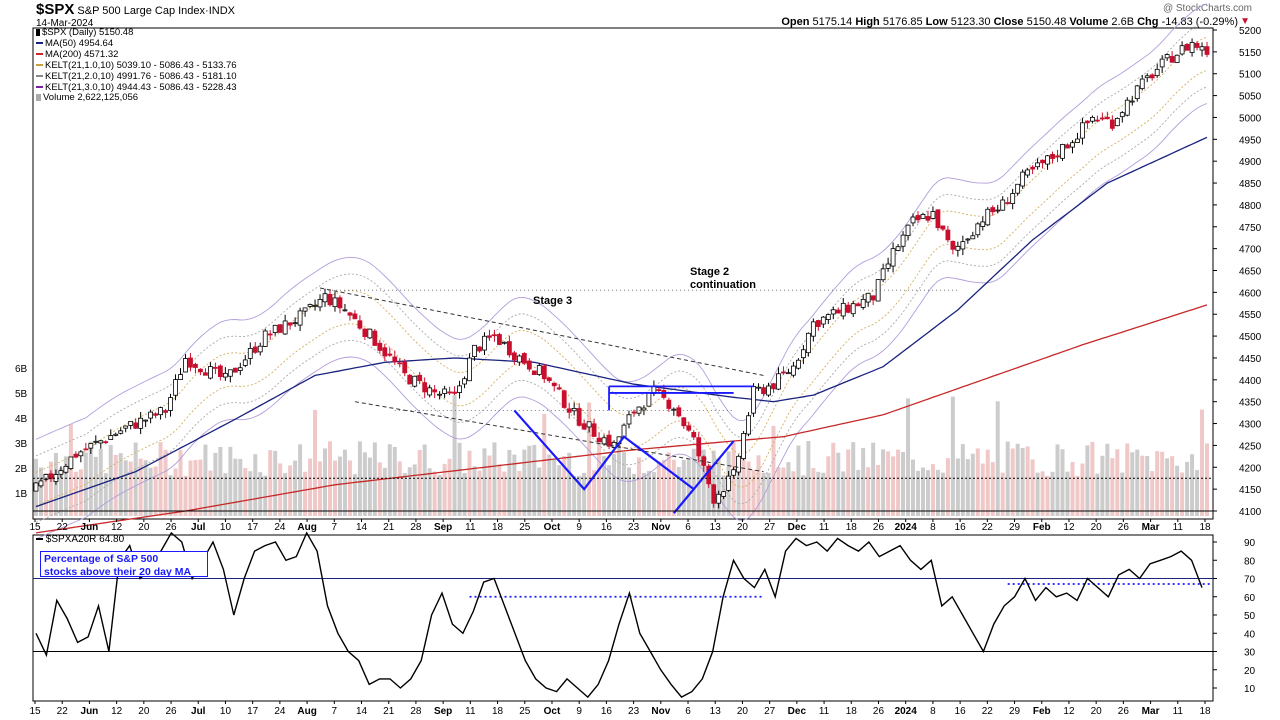 The image size is (1280, 720). I want to click on x-tick-label: 16, so click(607, 711).